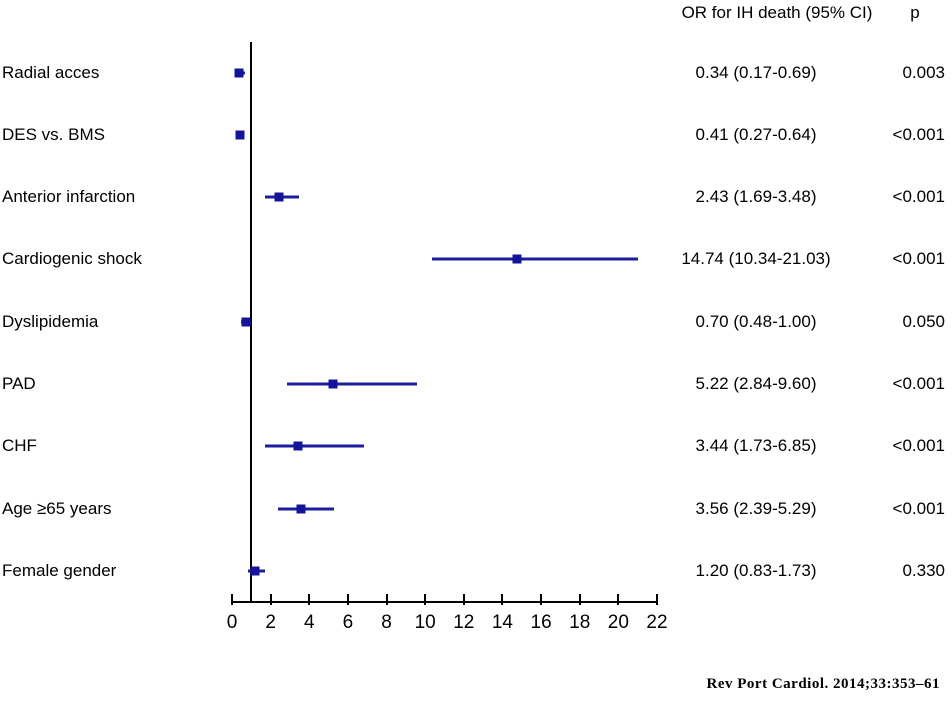 The image size is (952, 708). Describe the element at coordinates (923, 570) in the screenshot. I see `p-value: 0.330` at that location.